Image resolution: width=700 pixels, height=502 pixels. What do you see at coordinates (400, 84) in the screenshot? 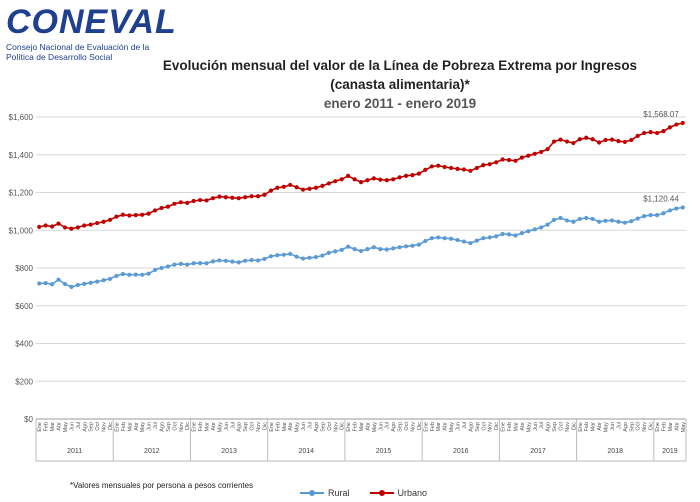
I see `chart-title-line2: (canasta alimentaria)*` at bounding box center [400, 84].